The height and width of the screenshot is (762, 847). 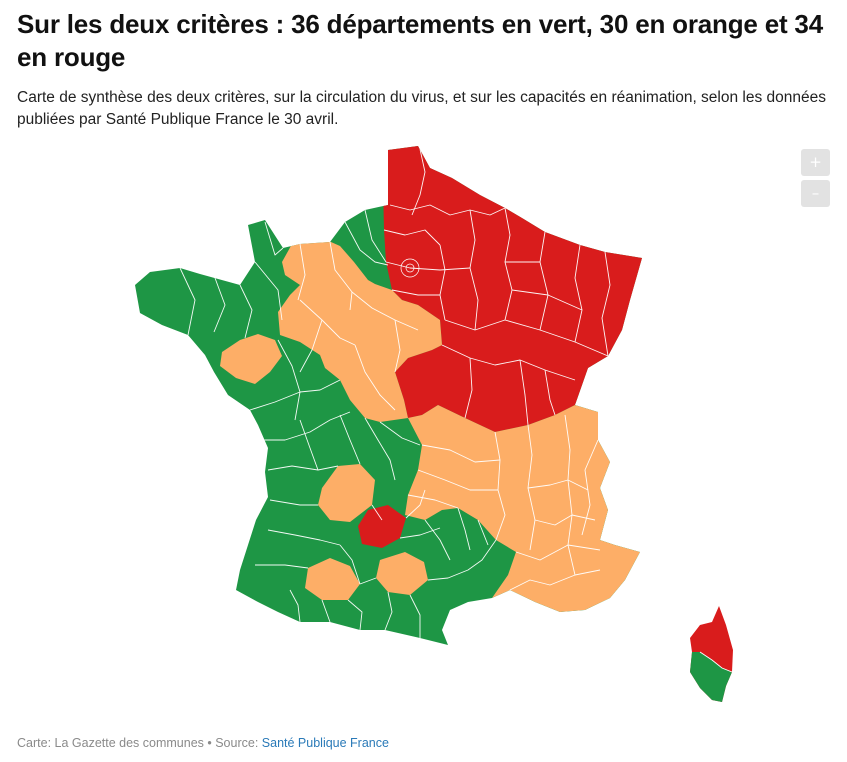 I want to click on region-red-northeast, so click(x=521, y=286).